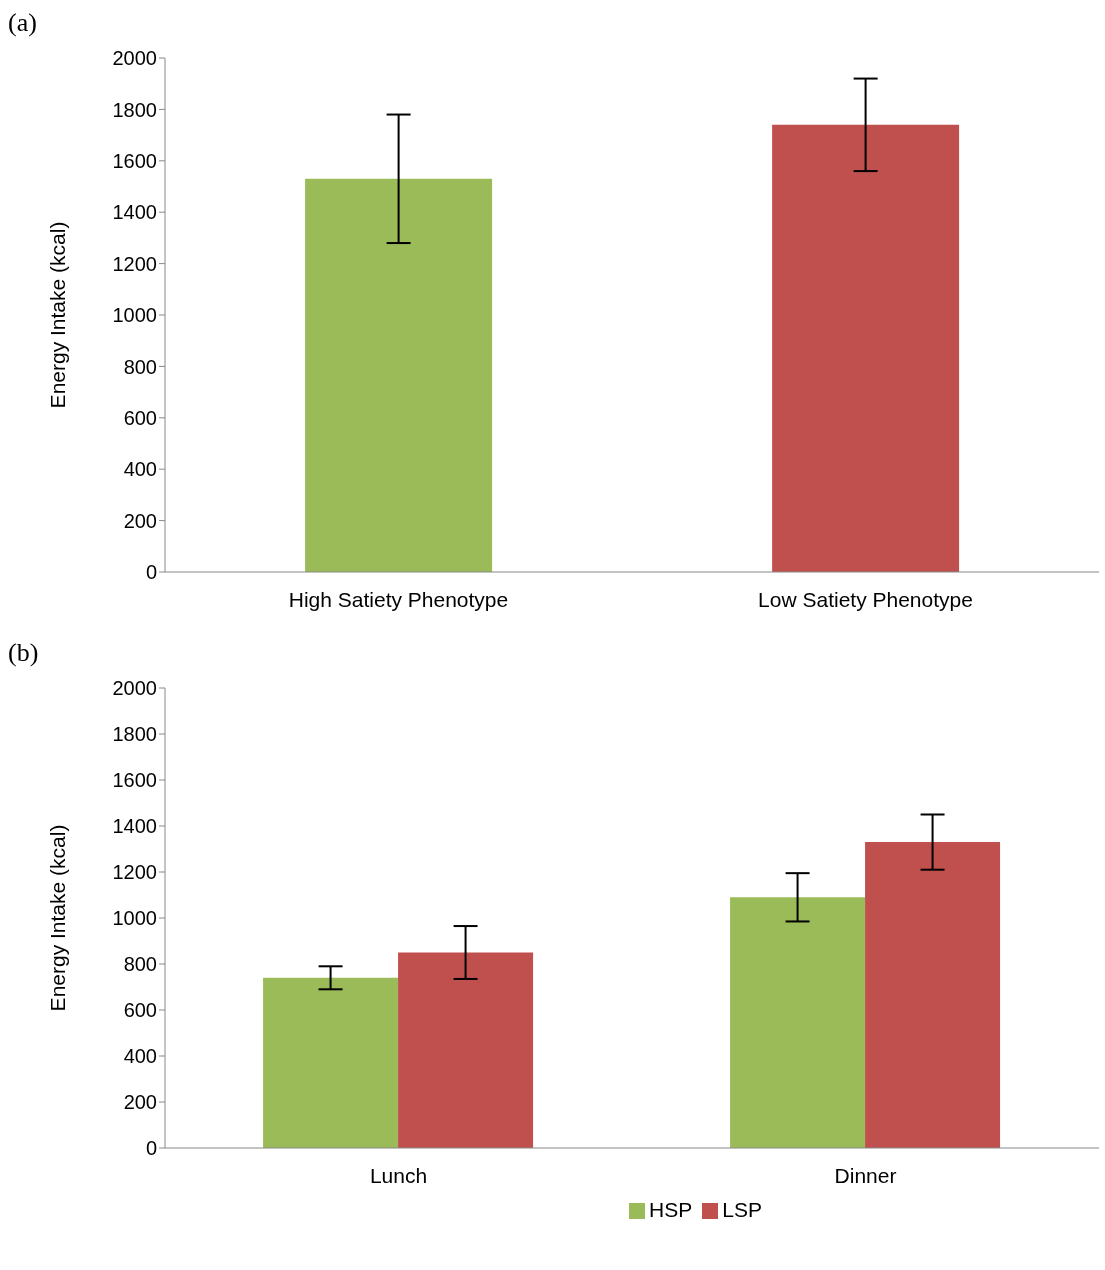 The width and height of the screenshot is (1105, 1270). What do you see at coordinates (23, 23) in the screenshot?
I see `chart-title: (a)` at bounding box center [23, 23].